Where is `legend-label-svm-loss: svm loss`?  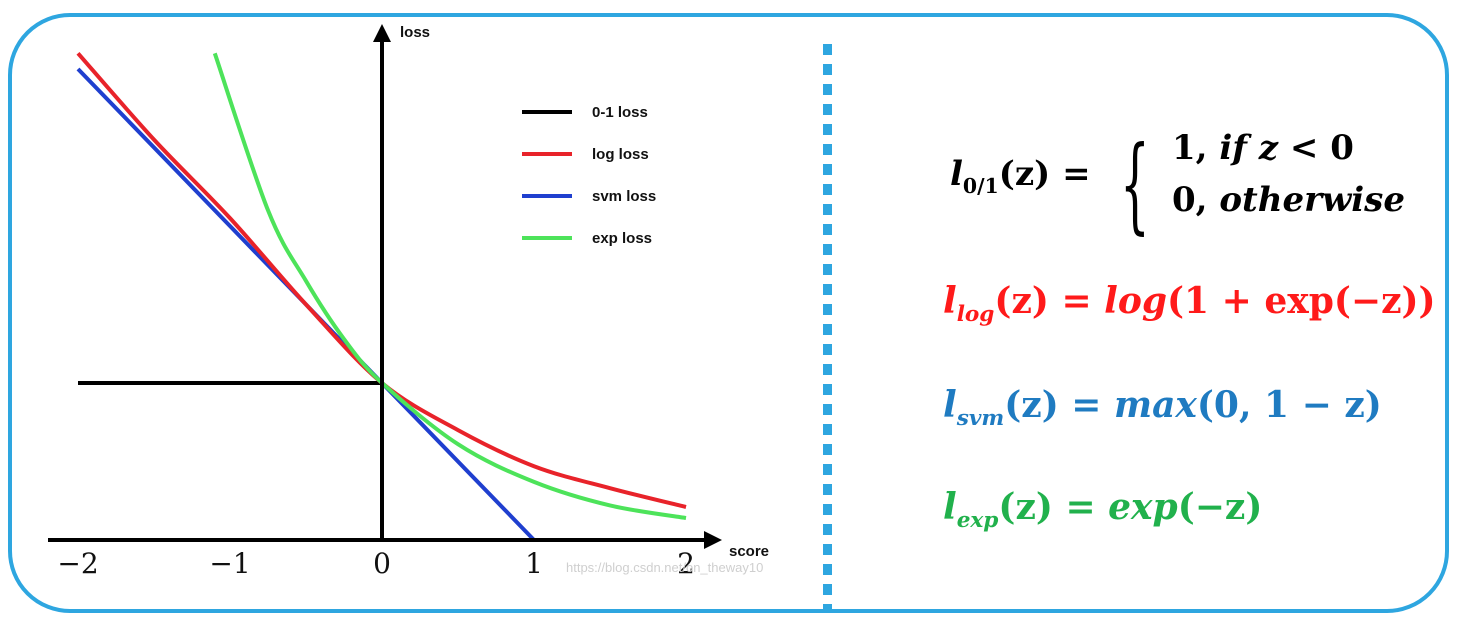
legend-label-svm-loss: svm loss is located at coordinates (624, 196).